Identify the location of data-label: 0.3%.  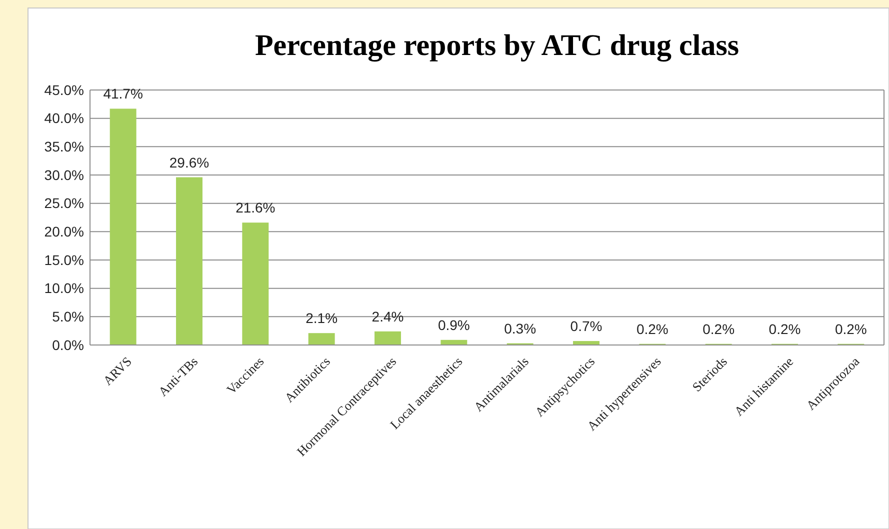
(520, 328).